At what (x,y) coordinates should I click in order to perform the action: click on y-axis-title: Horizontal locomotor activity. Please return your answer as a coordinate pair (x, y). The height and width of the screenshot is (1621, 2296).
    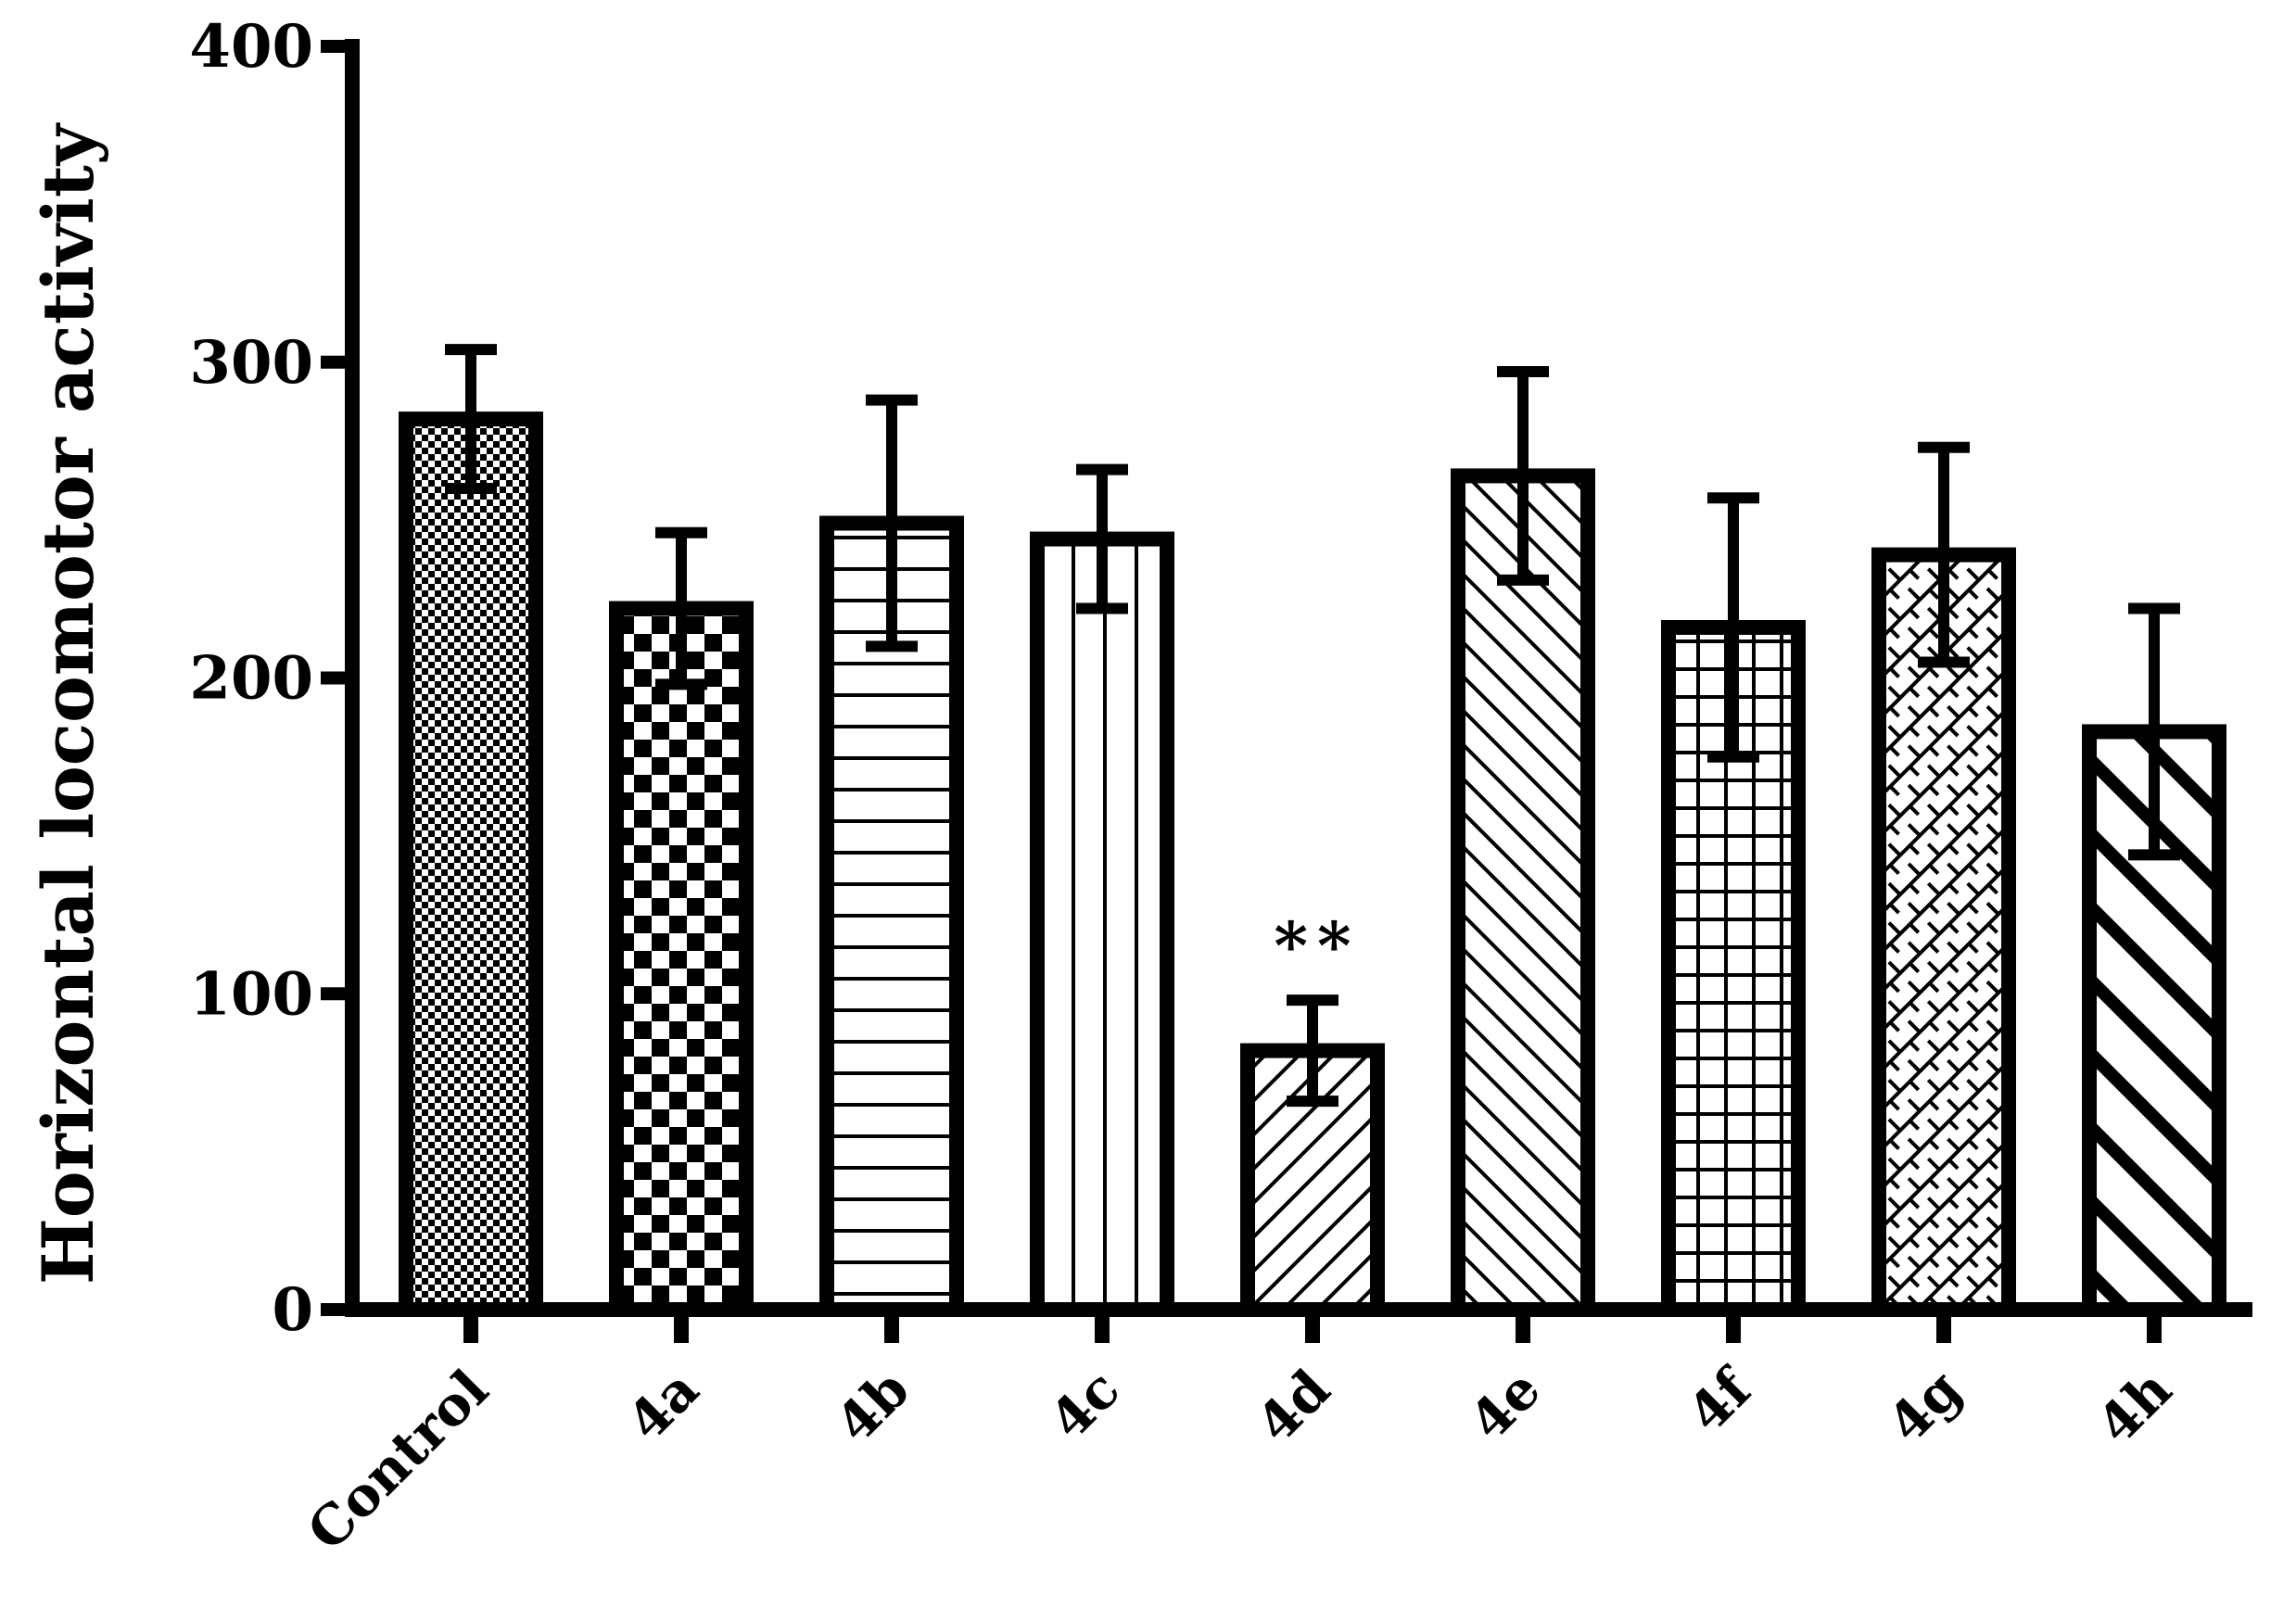
    Looking at the image, I should click on (68, 703).